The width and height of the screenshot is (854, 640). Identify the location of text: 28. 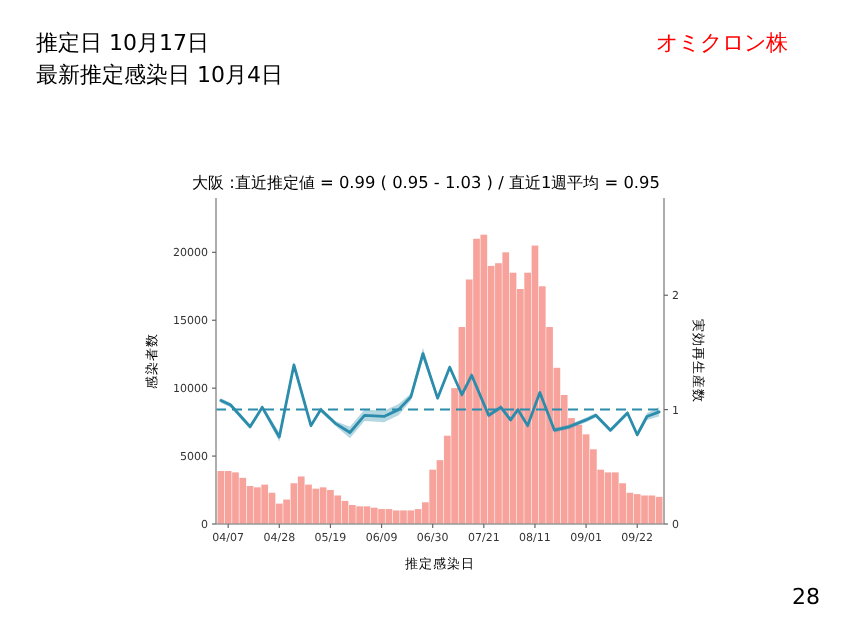
(806, 597).